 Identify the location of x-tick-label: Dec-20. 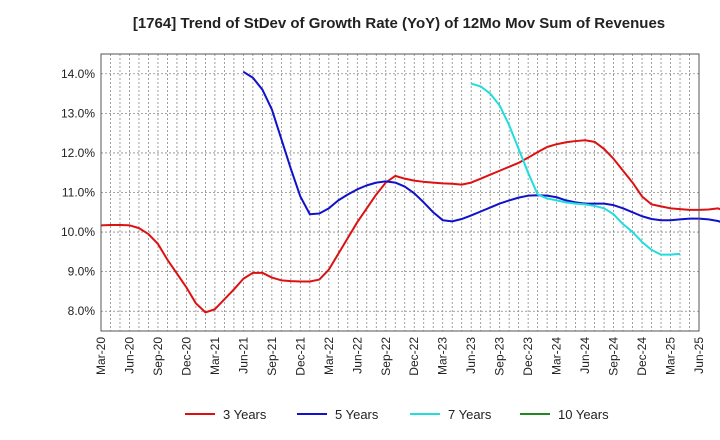
(186, 356).